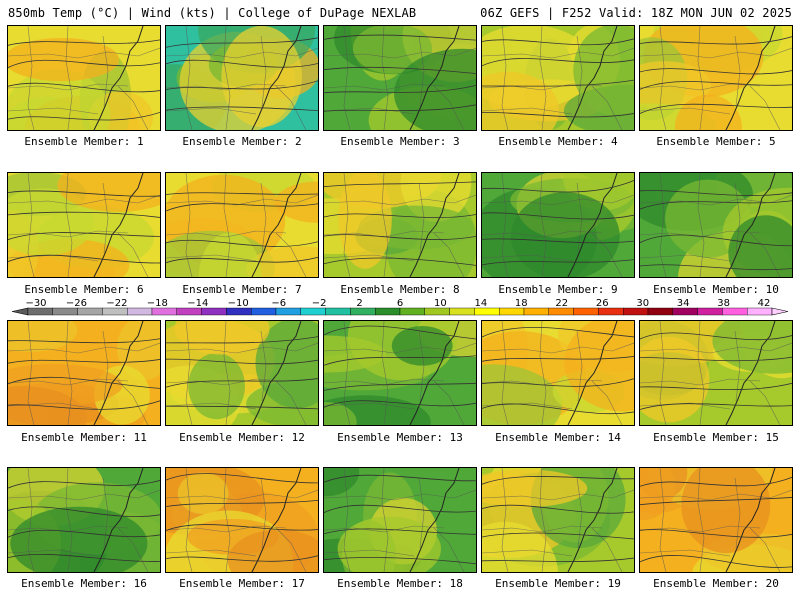 The height and width of the screenshot is (600, 800). Describe the element at coordinates (558, 141) in the screenshot. I see `ensemble-member-caption: Ensemble Member: 4` at that location.